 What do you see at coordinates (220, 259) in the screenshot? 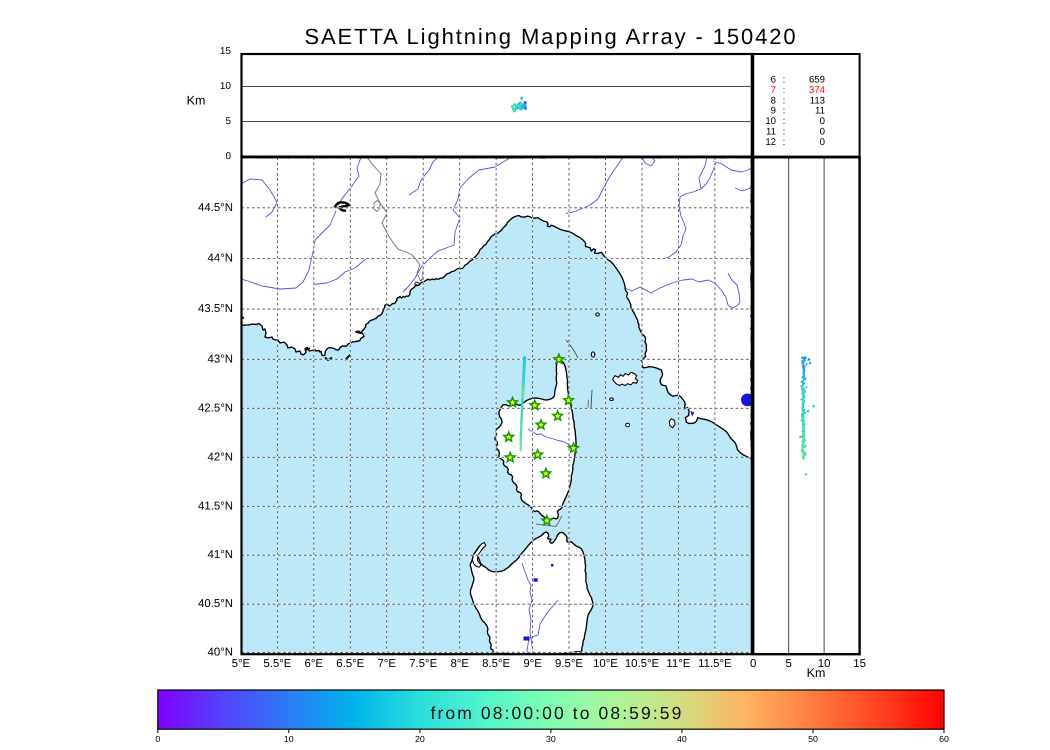
I see `svg-text: 44°N` at bounding box center [220, 259].